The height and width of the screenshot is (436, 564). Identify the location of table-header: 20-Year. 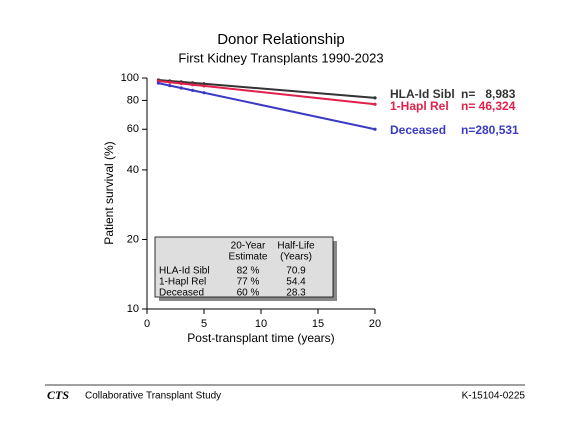
(248, 246).